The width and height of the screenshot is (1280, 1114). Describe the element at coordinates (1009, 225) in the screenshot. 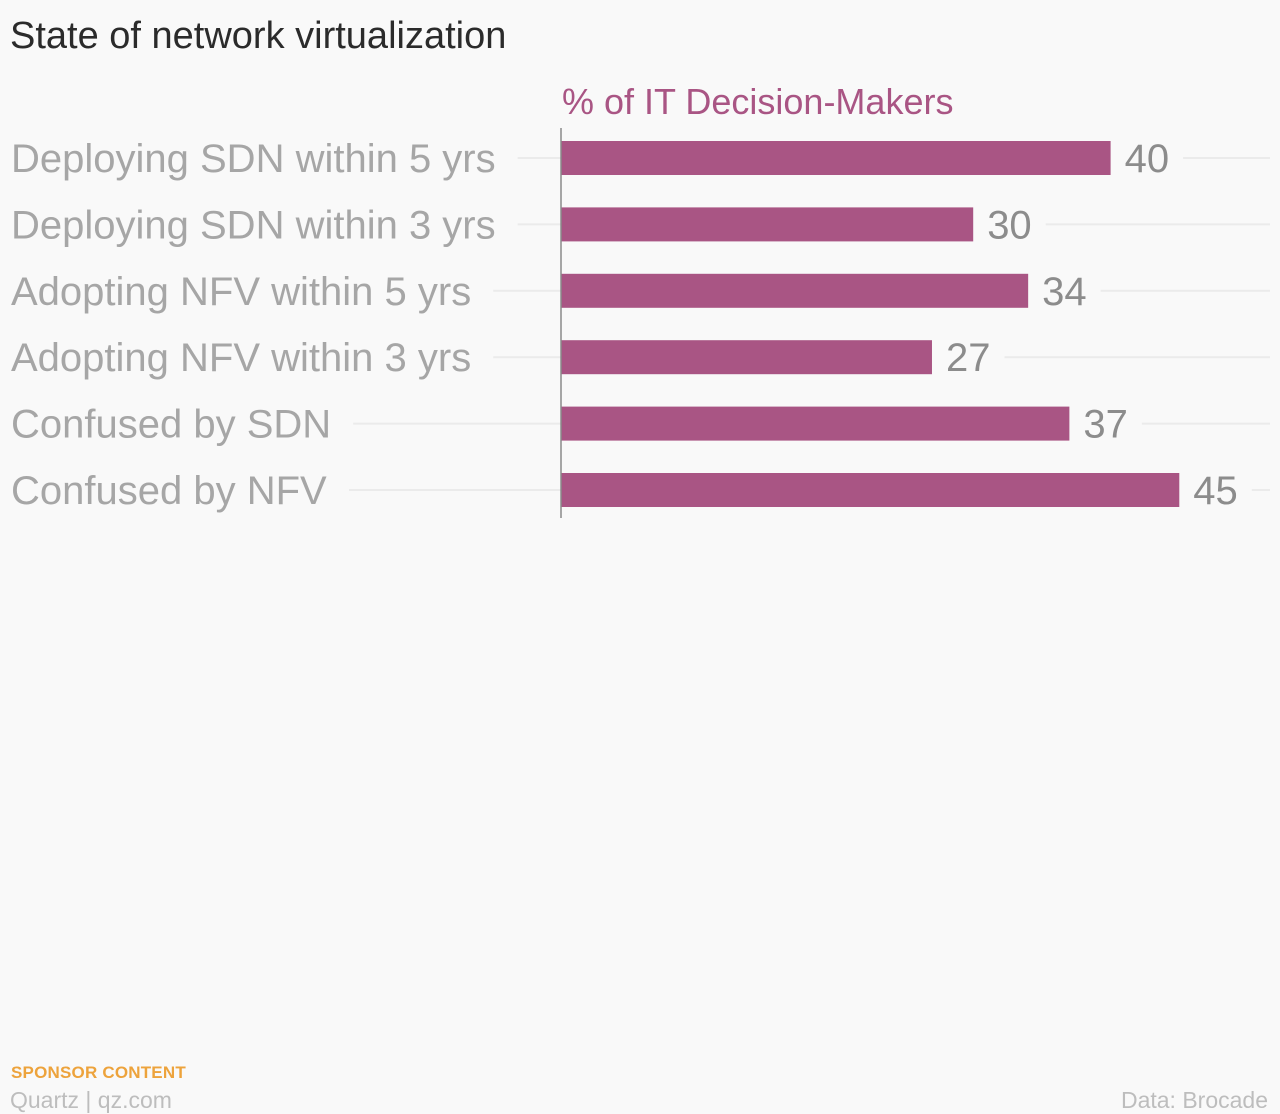

I see `value-label: 30` at that location.